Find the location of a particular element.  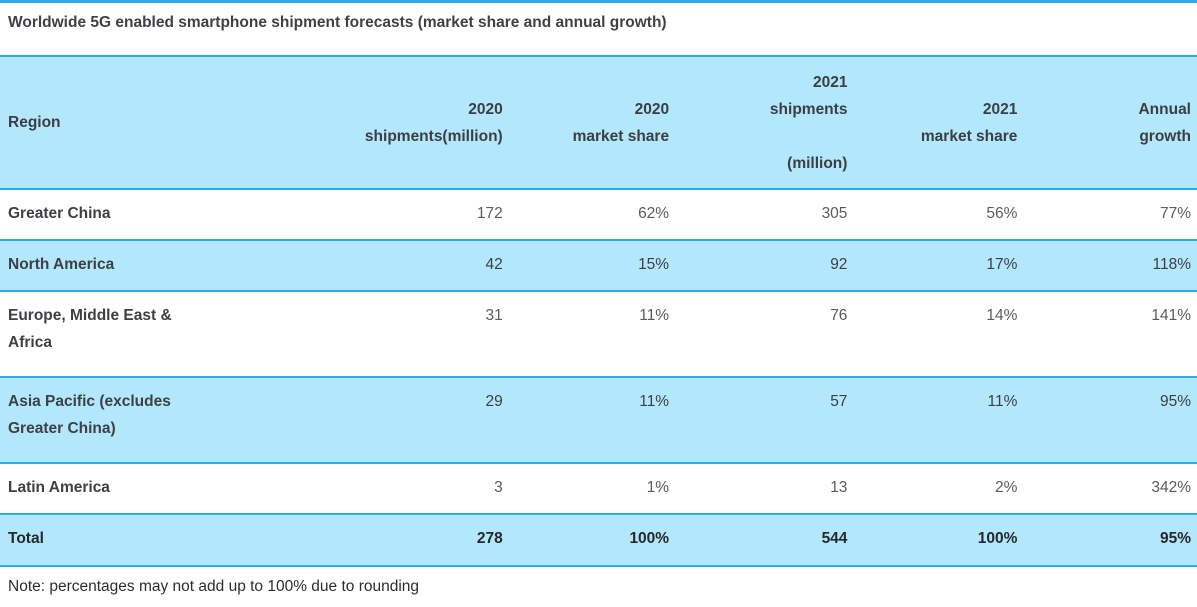

region-label: Total is located at coordinates (26, 538).